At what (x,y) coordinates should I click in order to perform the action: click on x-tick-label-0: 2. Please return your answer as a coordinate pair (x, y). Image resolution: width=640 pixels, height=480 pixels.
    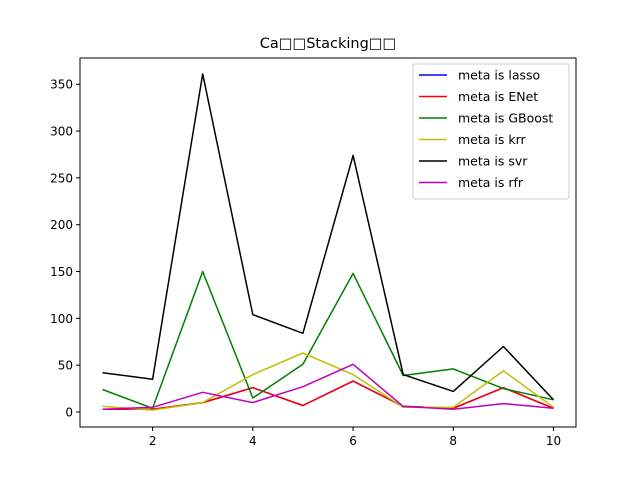
    Looking at the image, I should click on (153, 441).